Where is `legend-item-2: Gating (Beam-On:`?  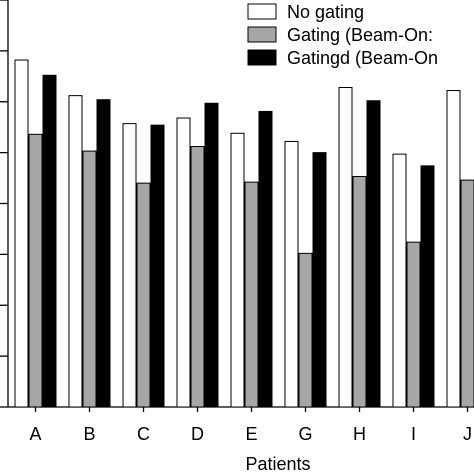
legend-item-2: Gating (Beam-On: is located at coordinates (340, 35).